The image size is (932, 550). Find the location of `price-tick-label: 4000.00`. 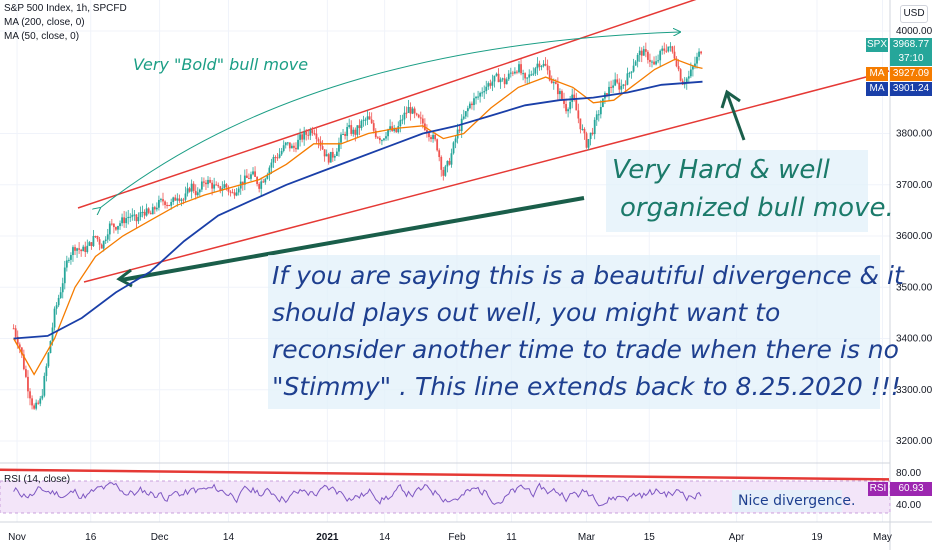

price-tick-label: 4000.00 is located at coordinates (914, 31).